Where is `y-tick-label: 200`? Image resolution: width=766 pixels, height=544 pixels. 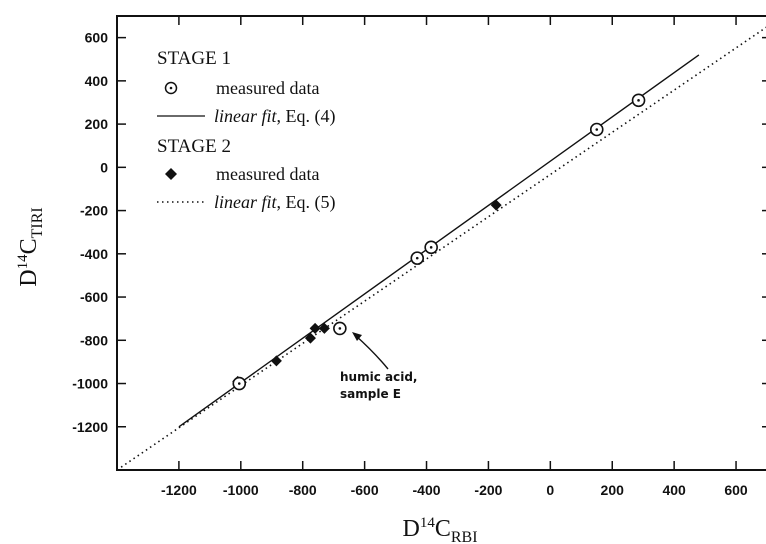
y-tick-label: 200 is located at coordinates (97, 124).